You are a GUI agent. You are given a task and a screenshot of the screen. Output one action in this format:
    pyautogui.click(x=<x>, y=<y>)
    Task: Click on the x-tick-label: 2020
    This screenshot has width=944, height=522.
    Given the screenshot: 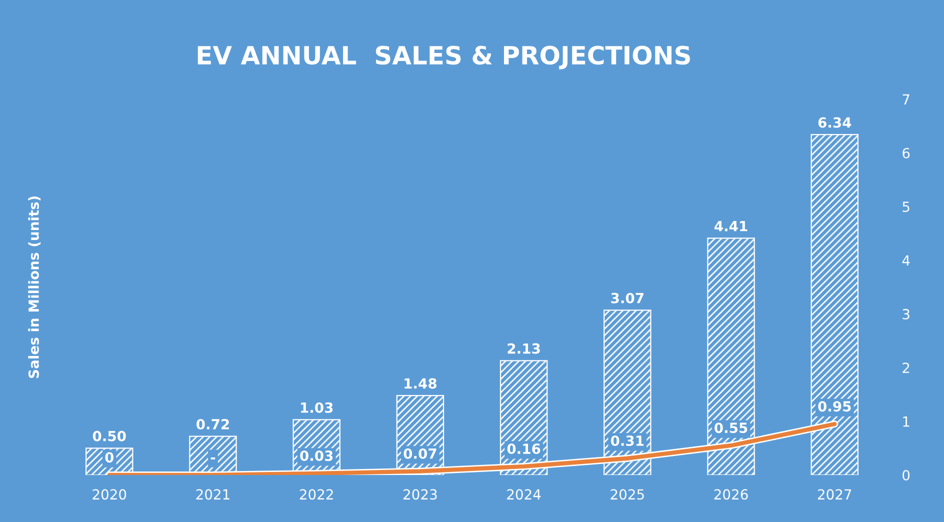 What is the action you would take?
    pyautogui.click(x=109, y=494)
    